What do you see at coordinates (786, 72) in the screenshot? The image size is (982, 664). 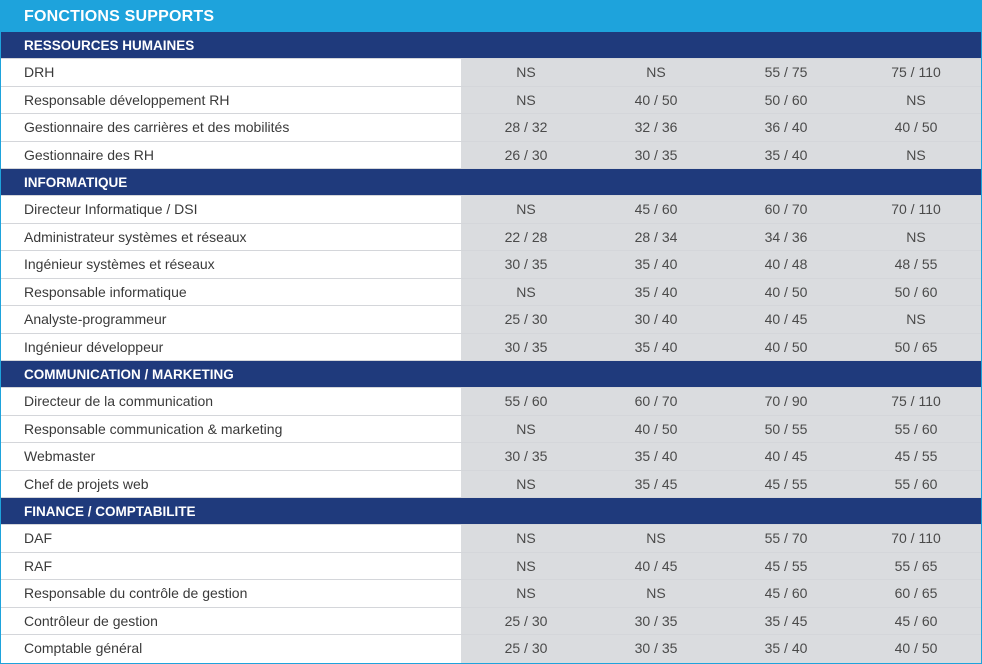 I see `value-cell: 55 / 75` at bounding box center [786, 72].